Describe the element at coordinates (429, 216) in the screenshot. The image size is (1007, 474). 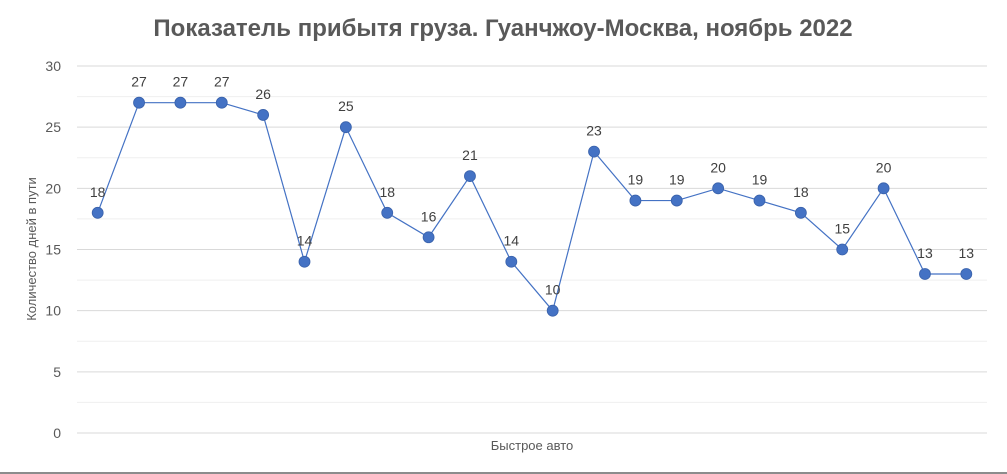
I see `data-label: 16` at that location.